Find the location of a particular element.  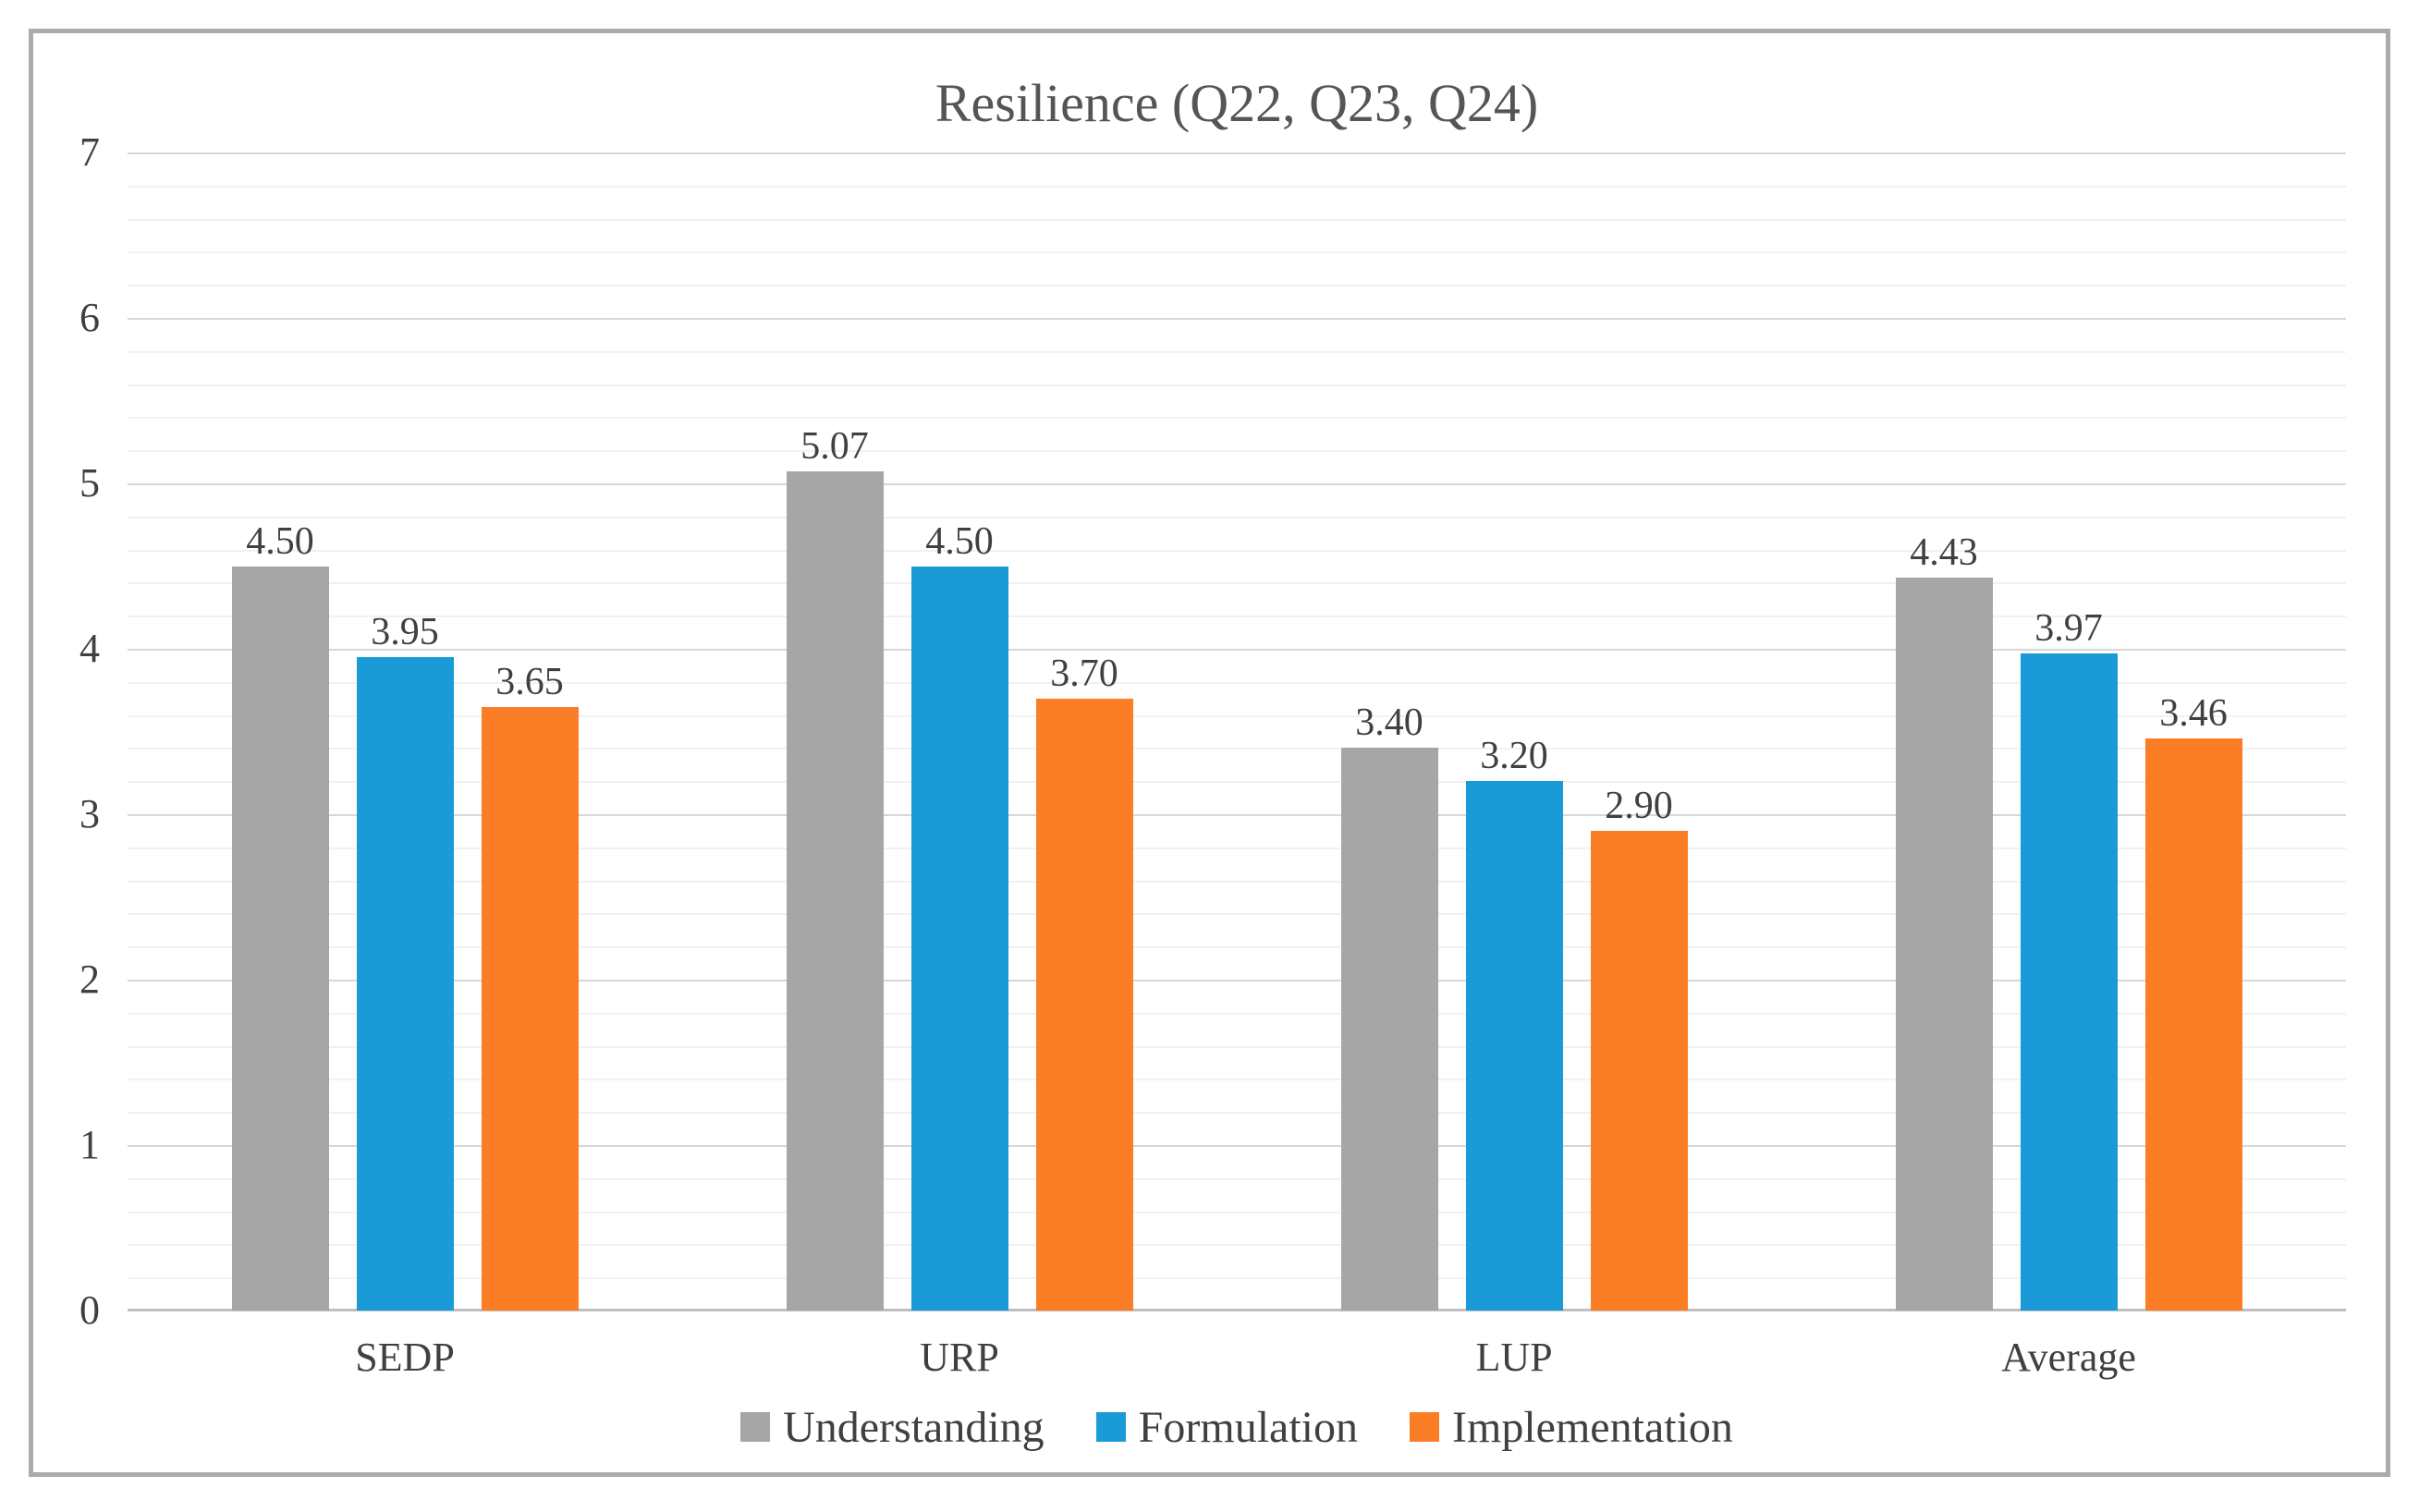

x-axis-line is located at coordinates (1237, 1310).